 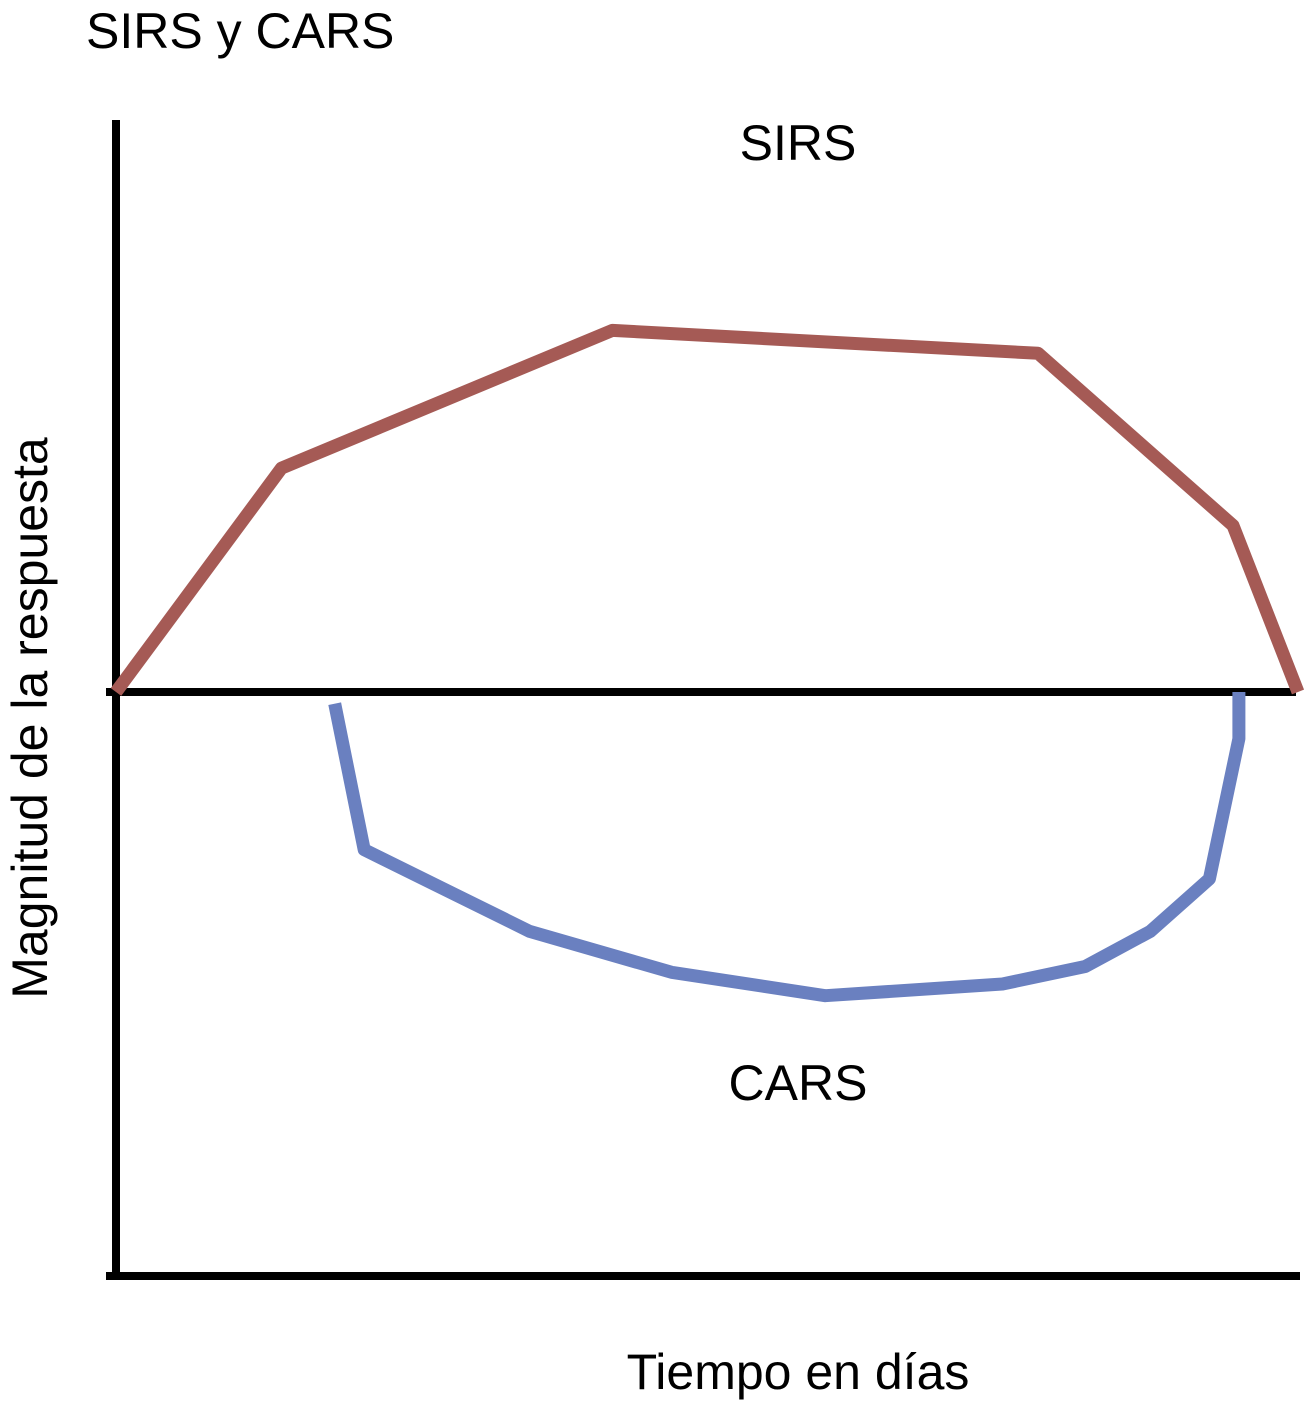 What do you see at coordinates (240, 31) in the screenshot?
I see `chart-title: SIRS y CARS` at bounding box center [240, 31].